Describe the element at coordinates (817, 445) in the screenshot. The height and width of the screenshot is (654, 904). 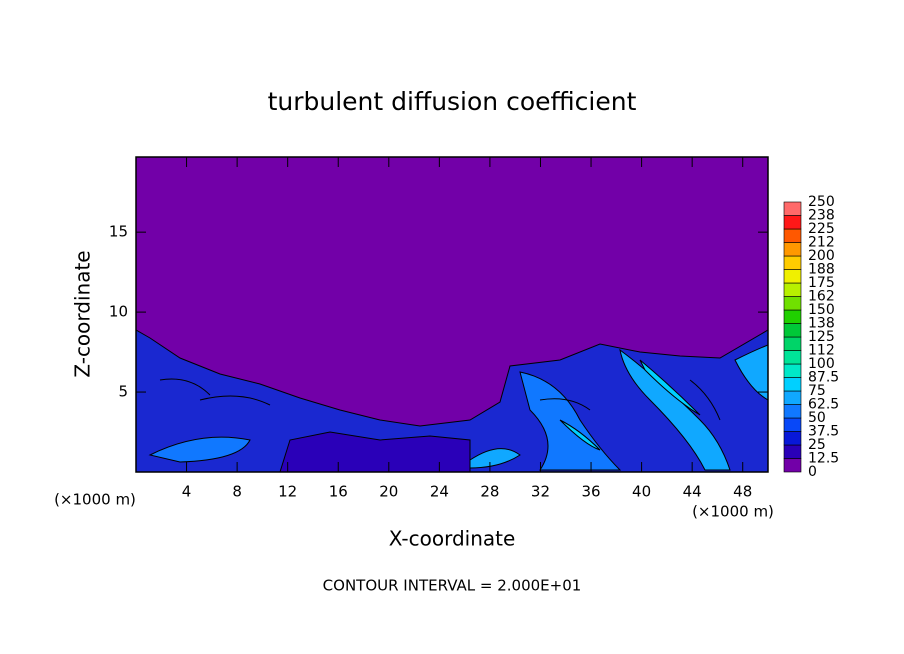
I see `colorbar-label: 25` at that location.